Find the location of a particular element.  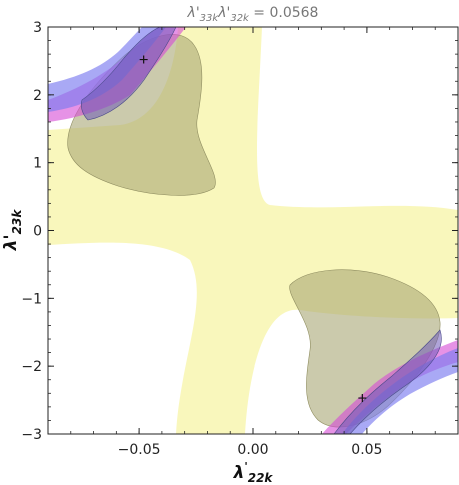

chart-title: λ'33kλ'32k = 0.0568 is located at coordinates (253, 14).